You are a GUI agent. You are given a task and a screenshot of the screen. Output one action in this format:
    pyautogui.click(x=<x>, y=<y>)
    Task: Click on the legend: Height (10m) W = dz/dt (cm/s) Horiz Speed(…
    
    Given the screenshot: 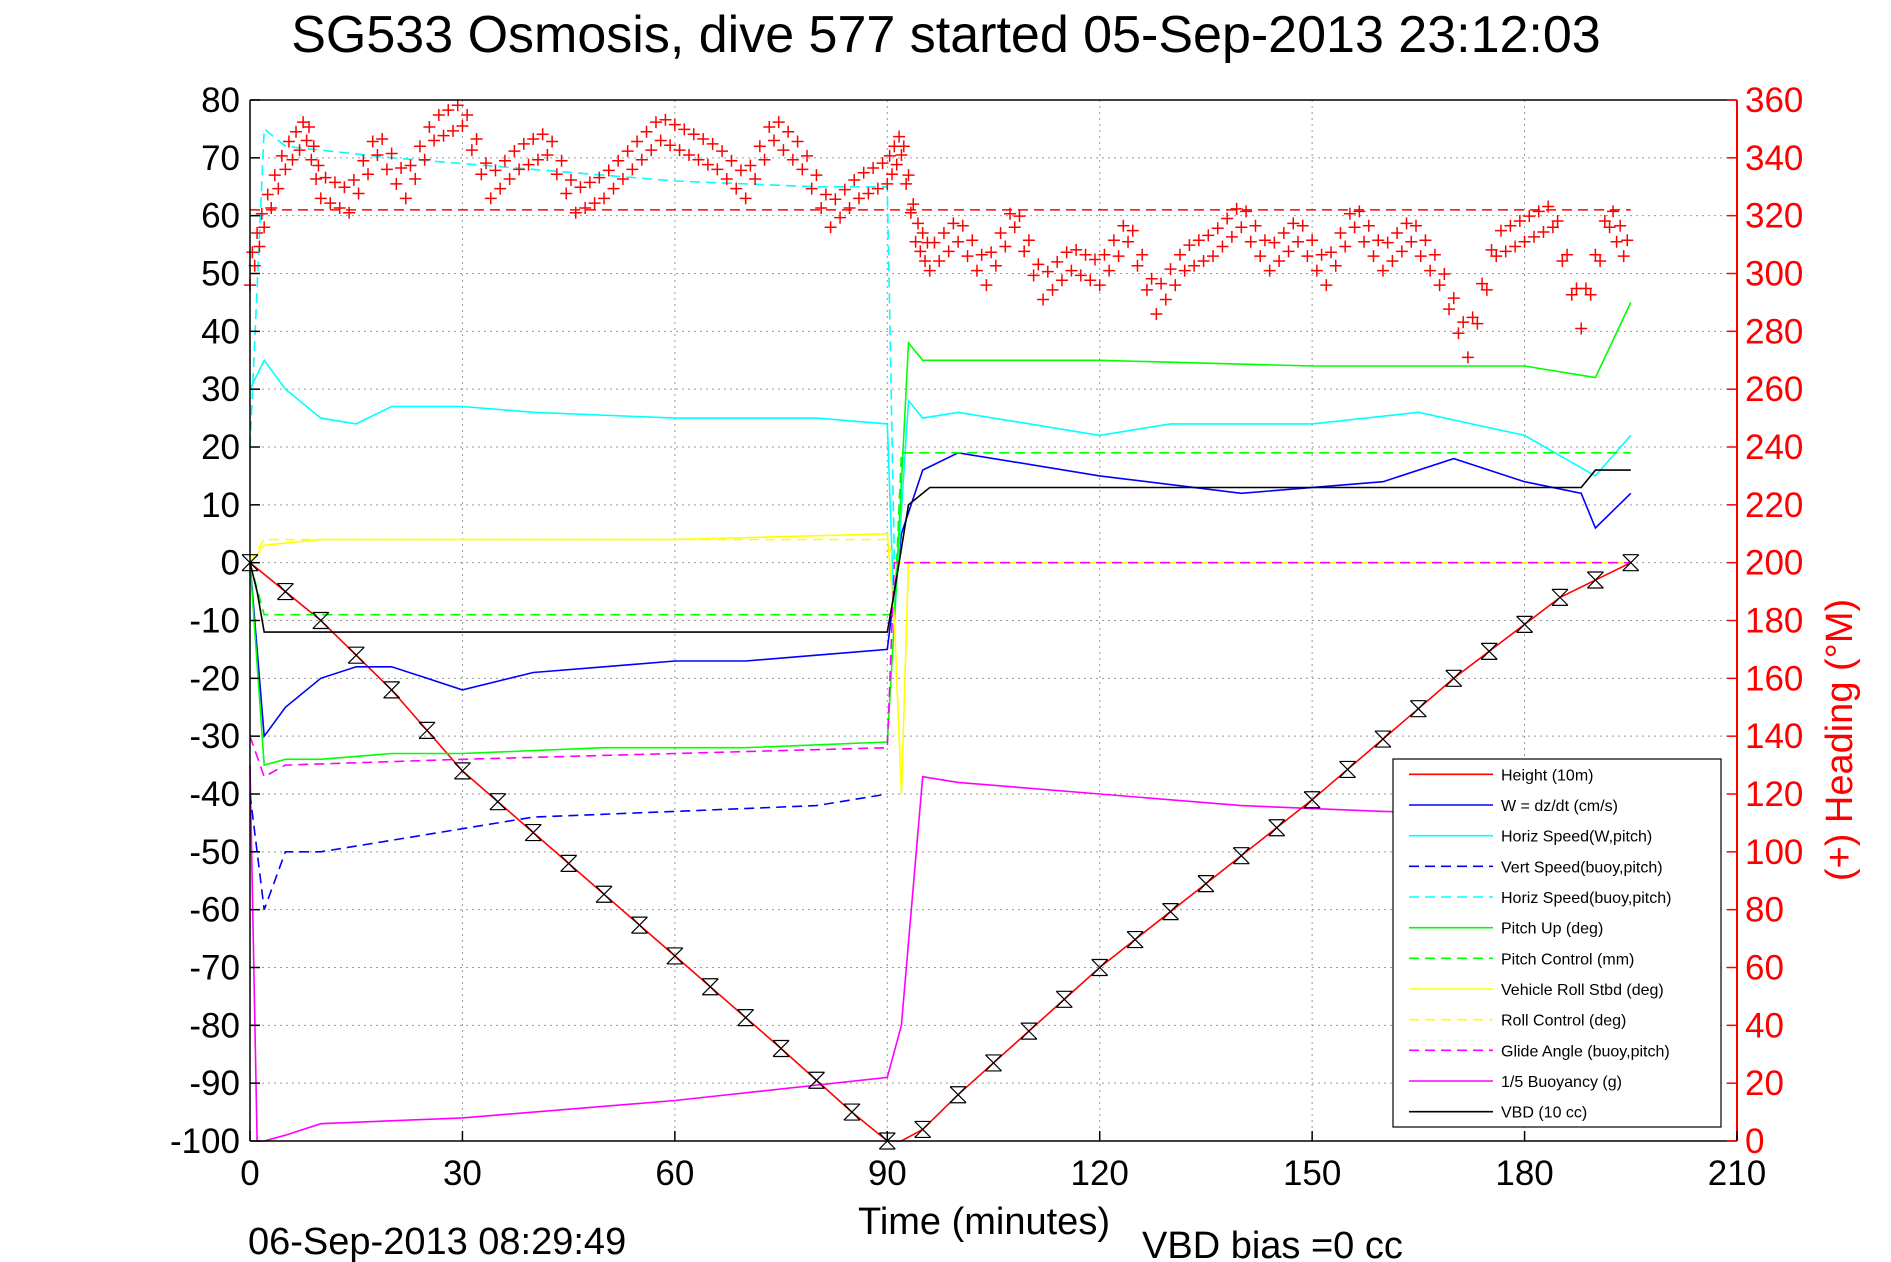 What is the action you would take?
    pyautogui.click(x=1557, y=943)
    